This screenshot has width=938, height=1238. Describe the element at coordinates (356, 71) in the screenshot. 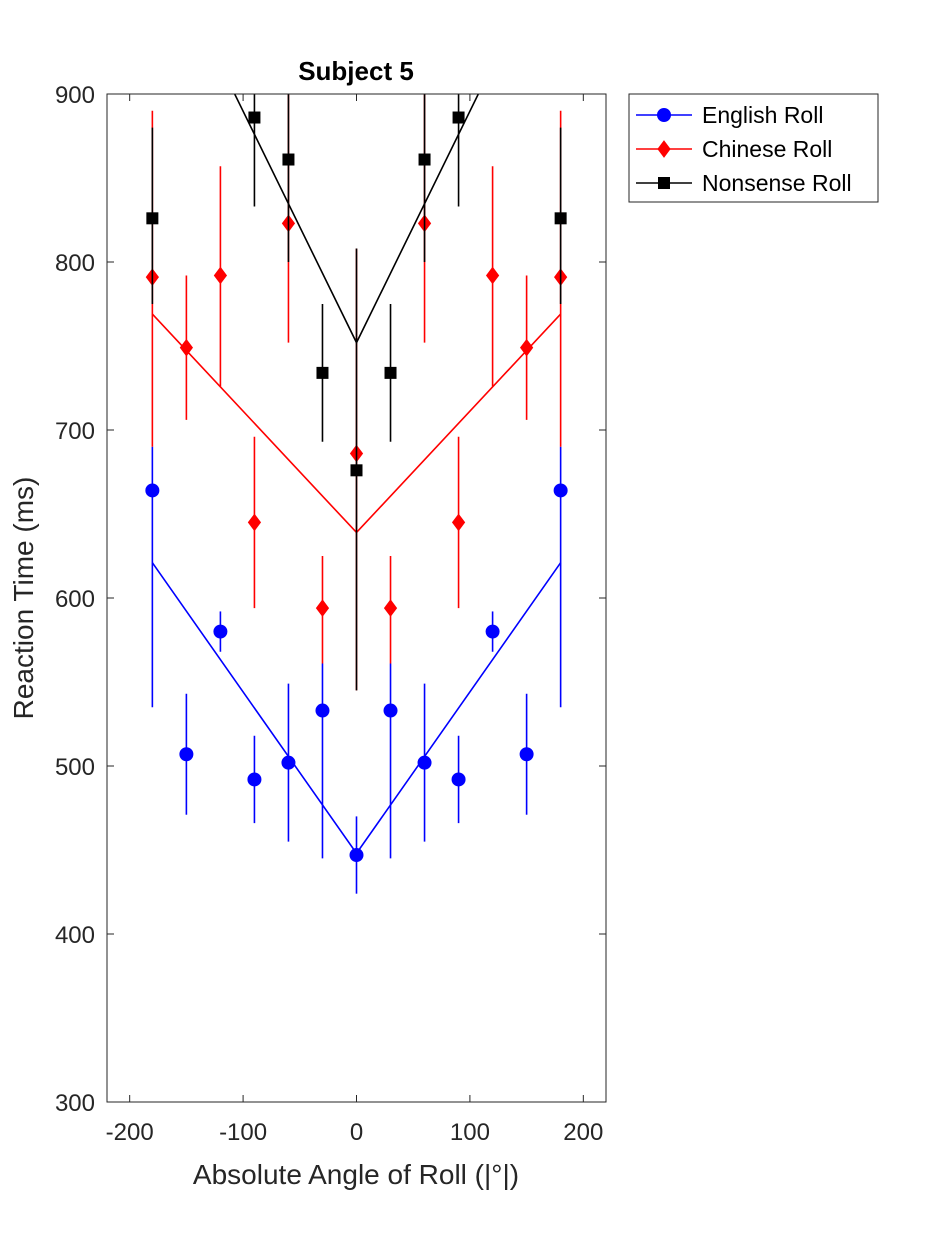

I see `chart-title: Subject 5` at that location.